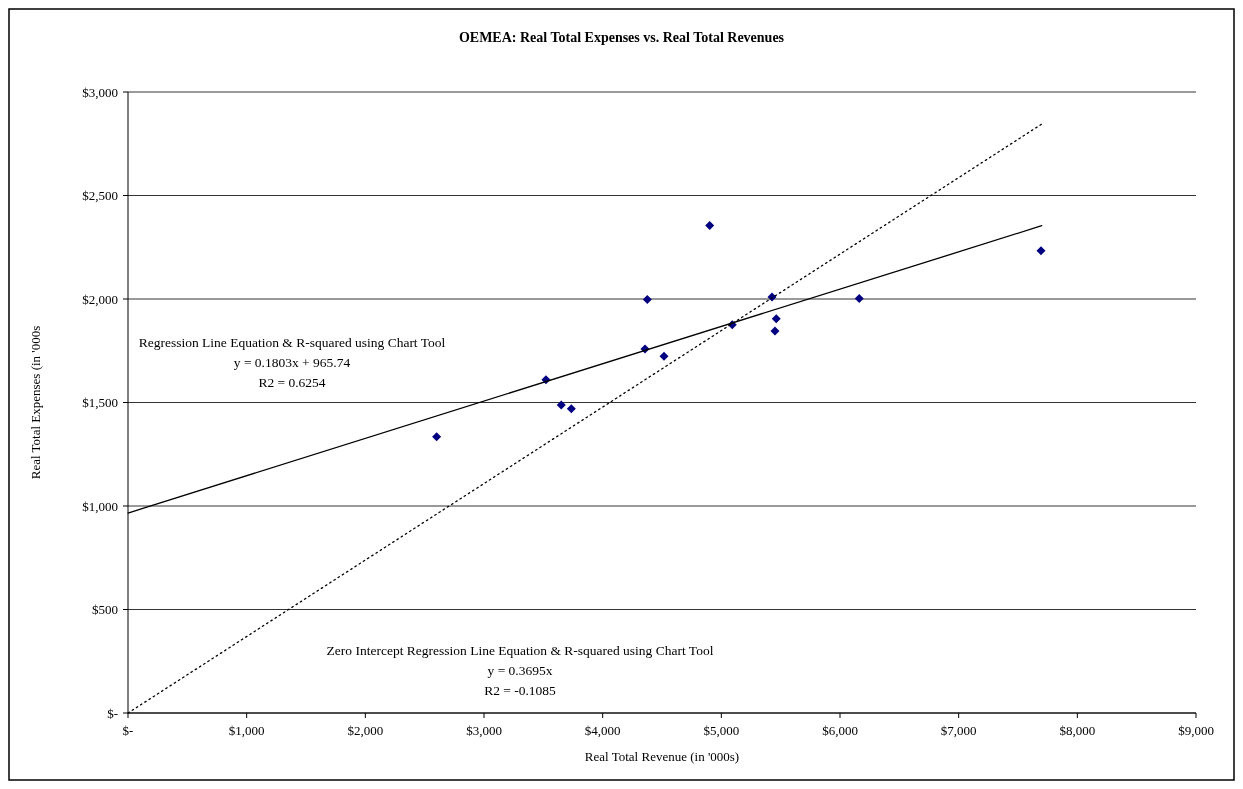 This screenshot has height=789, width=1243. I want to click on x-tick-label: $4,000, so click(602, 730).